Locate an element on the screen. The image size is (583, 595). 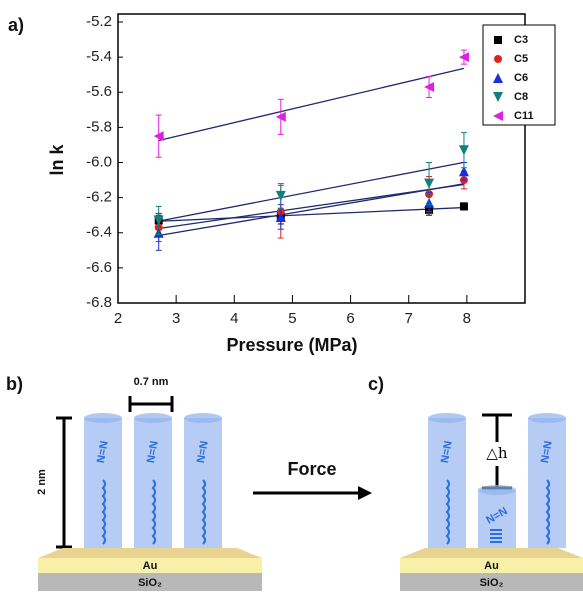
x-tick-label: 4 is located at coordinates (234, 318).